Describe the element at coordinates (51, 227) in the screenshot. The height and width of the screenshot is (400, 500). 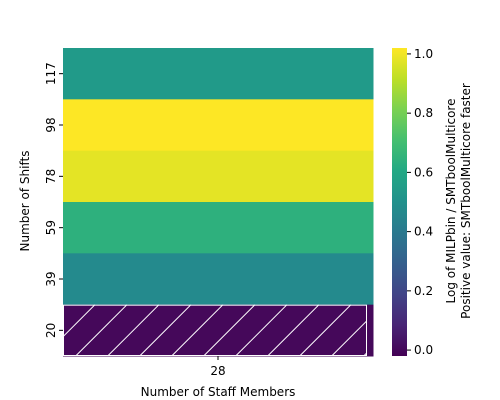
I see `y-tick-label: 59` at that location.